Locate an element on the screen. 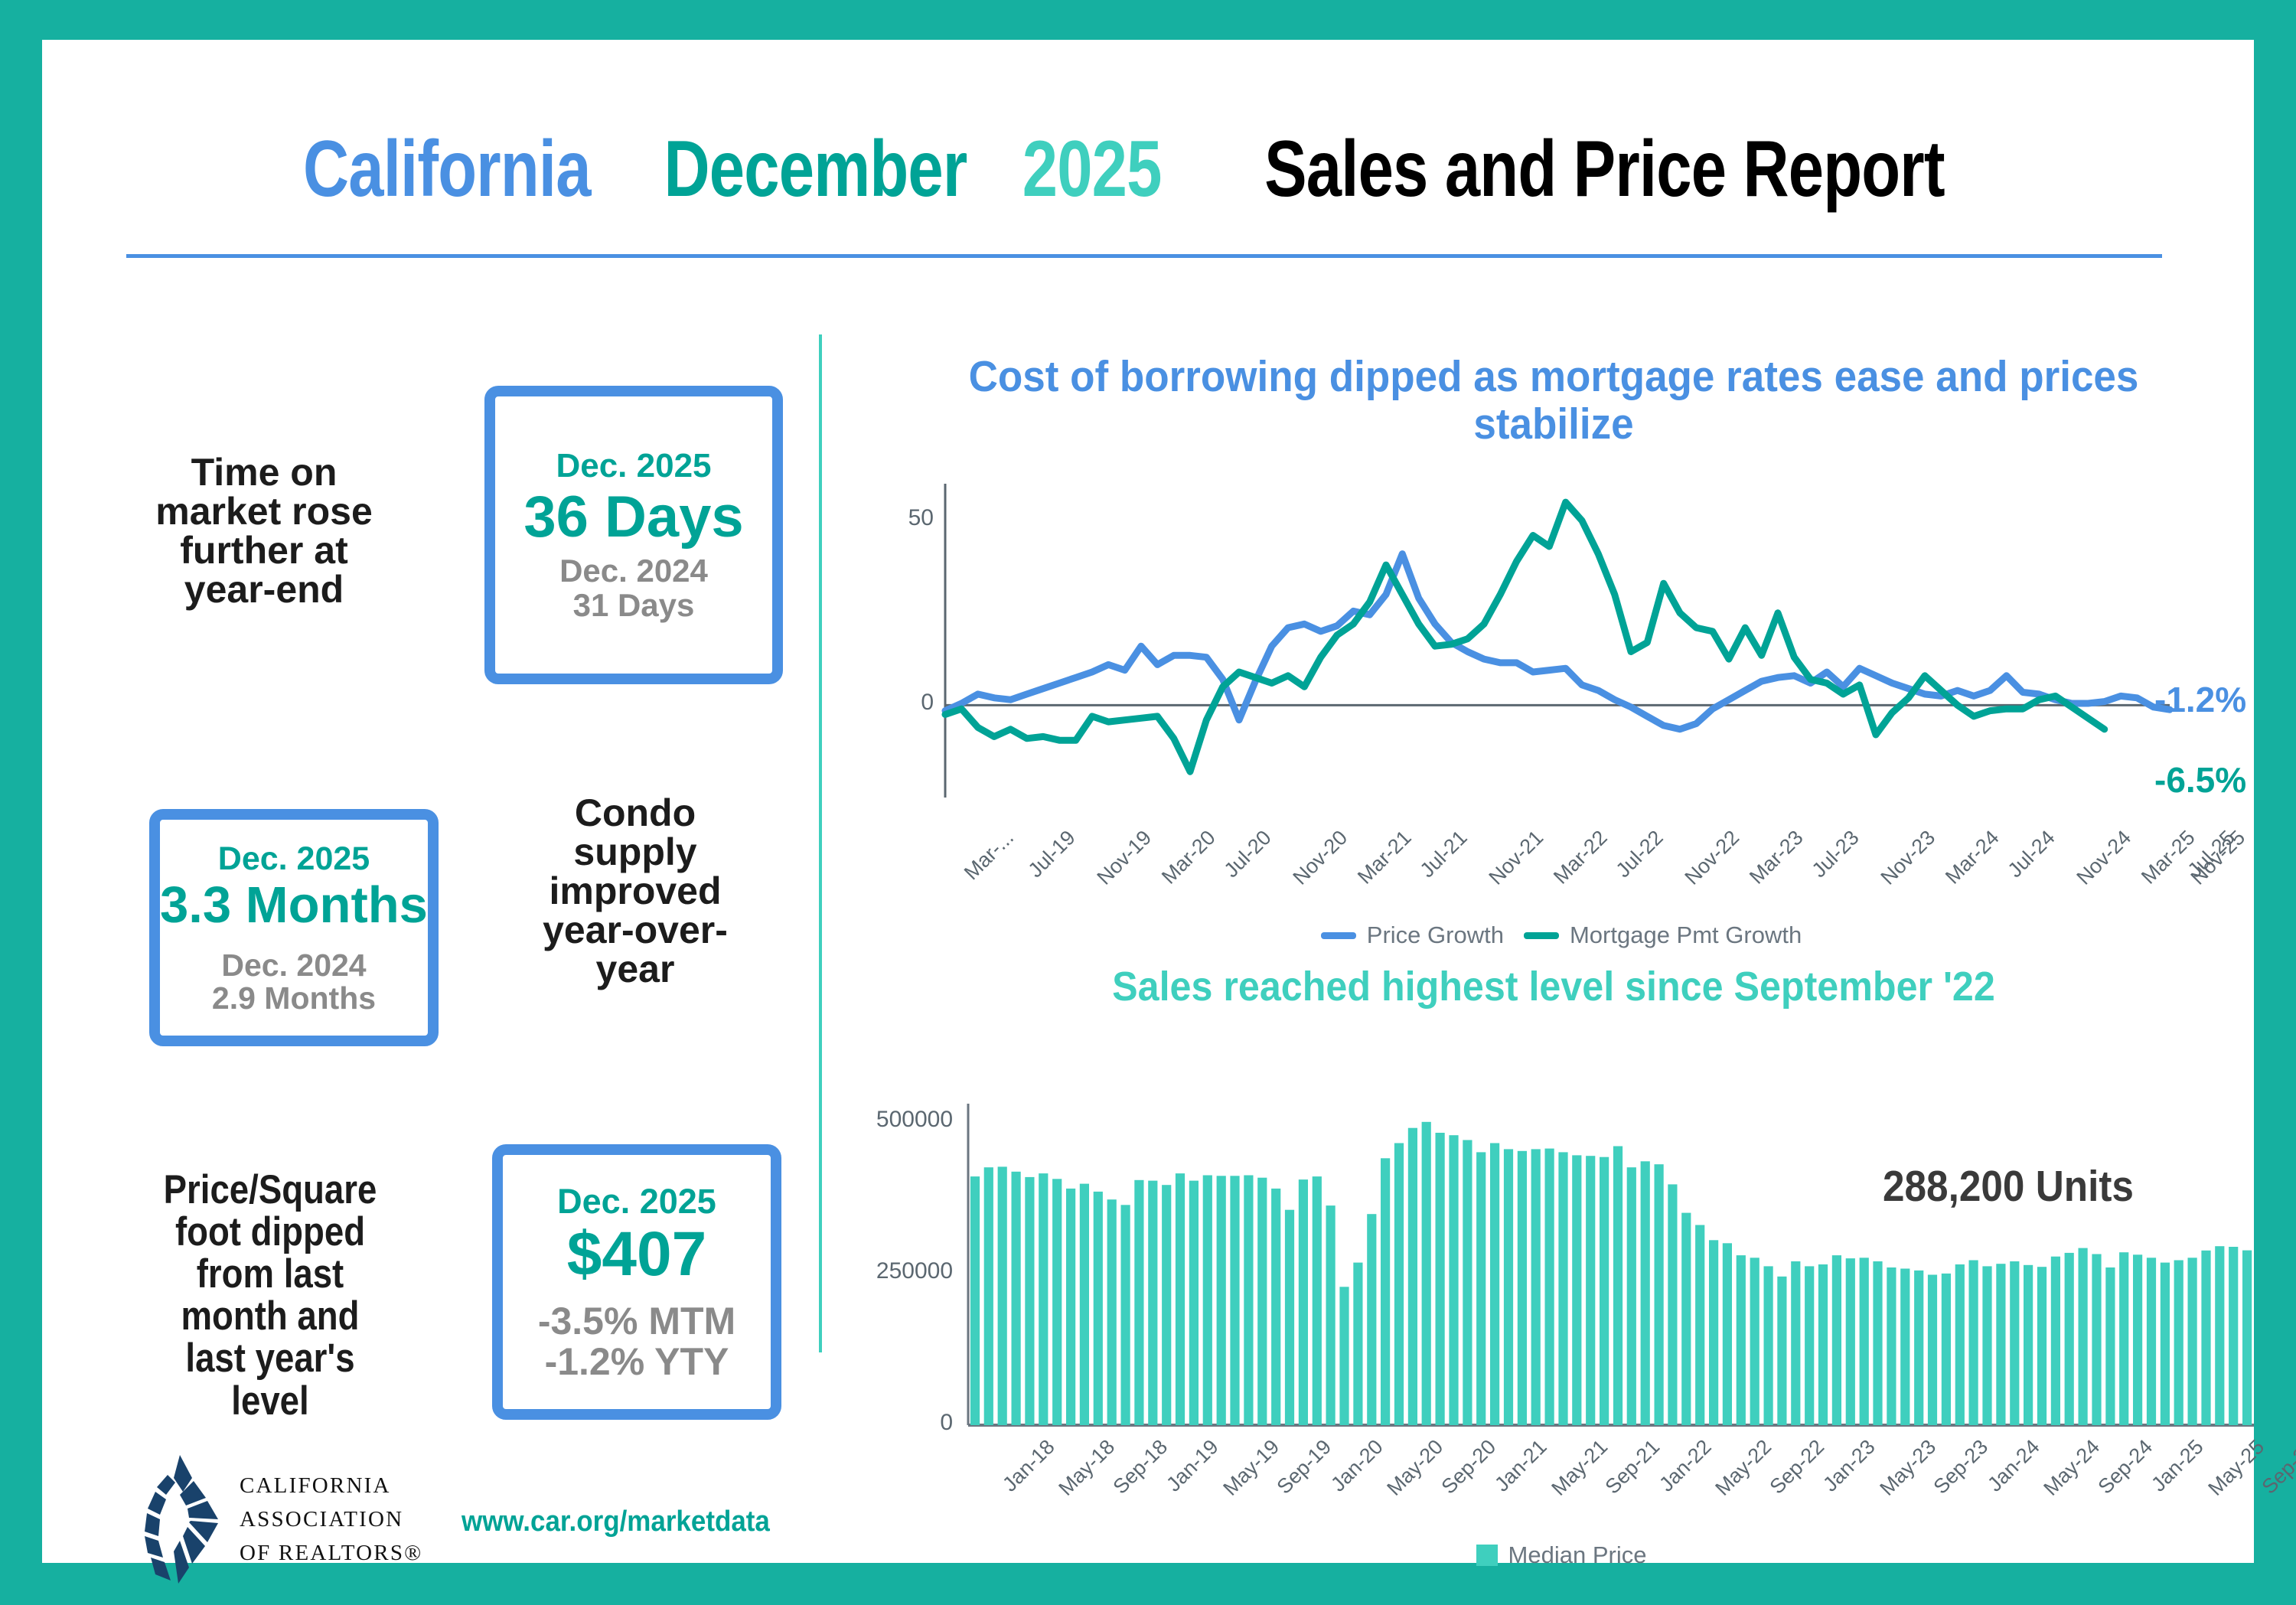 This screenshot has width=2296, height=1605. line-x-tick: Mar-20 is located at coordinates (1188, 857).